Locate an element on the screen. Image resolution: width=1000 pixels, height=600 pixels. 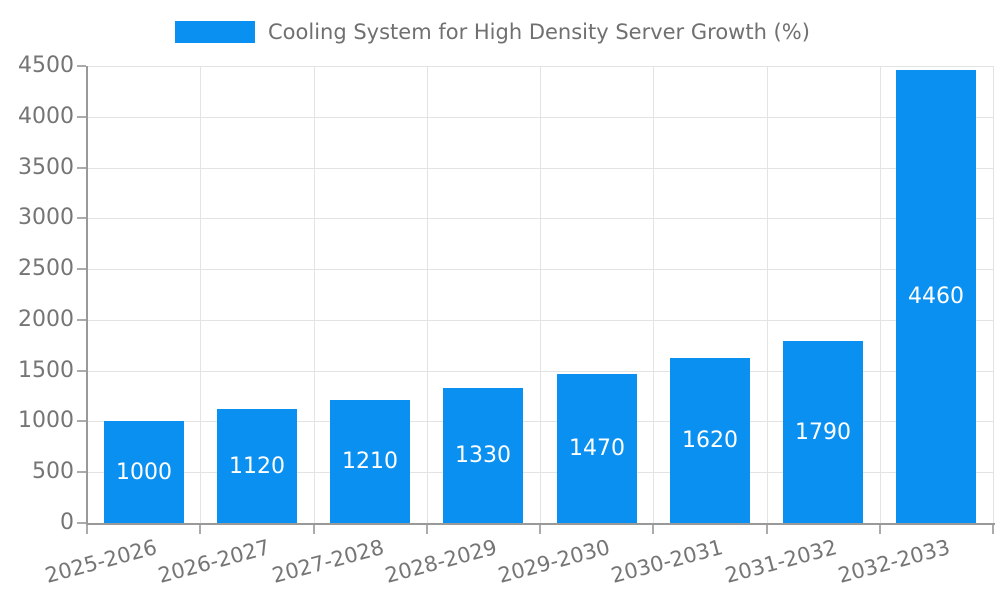
y-tick-label: 3500 is located at coordinates (46, 167).